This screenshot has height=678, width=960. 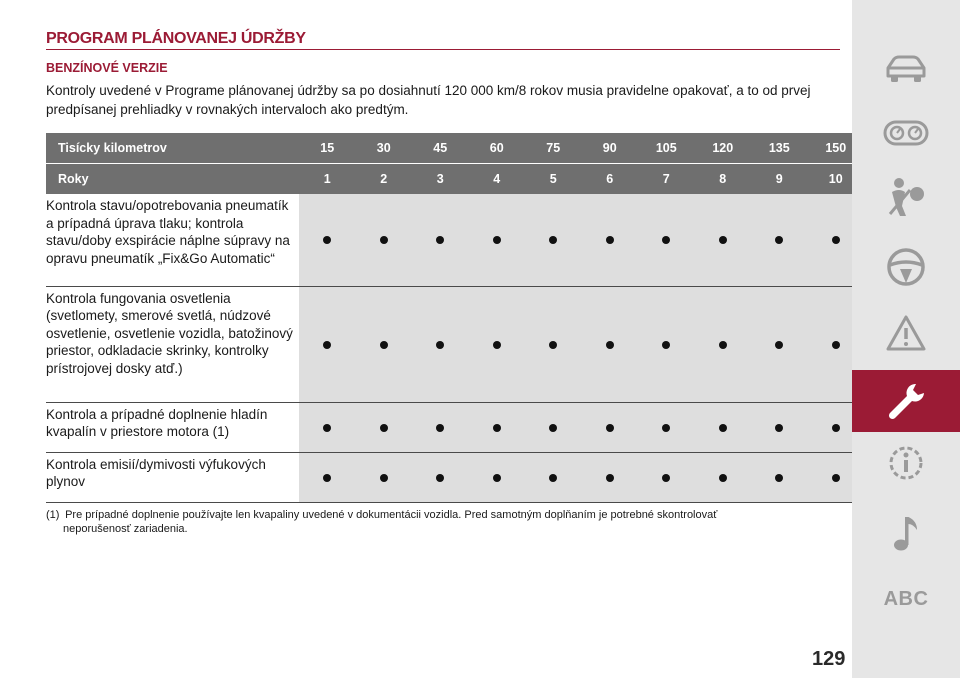 I want to click on car-icon, so click(x=906, y=68).